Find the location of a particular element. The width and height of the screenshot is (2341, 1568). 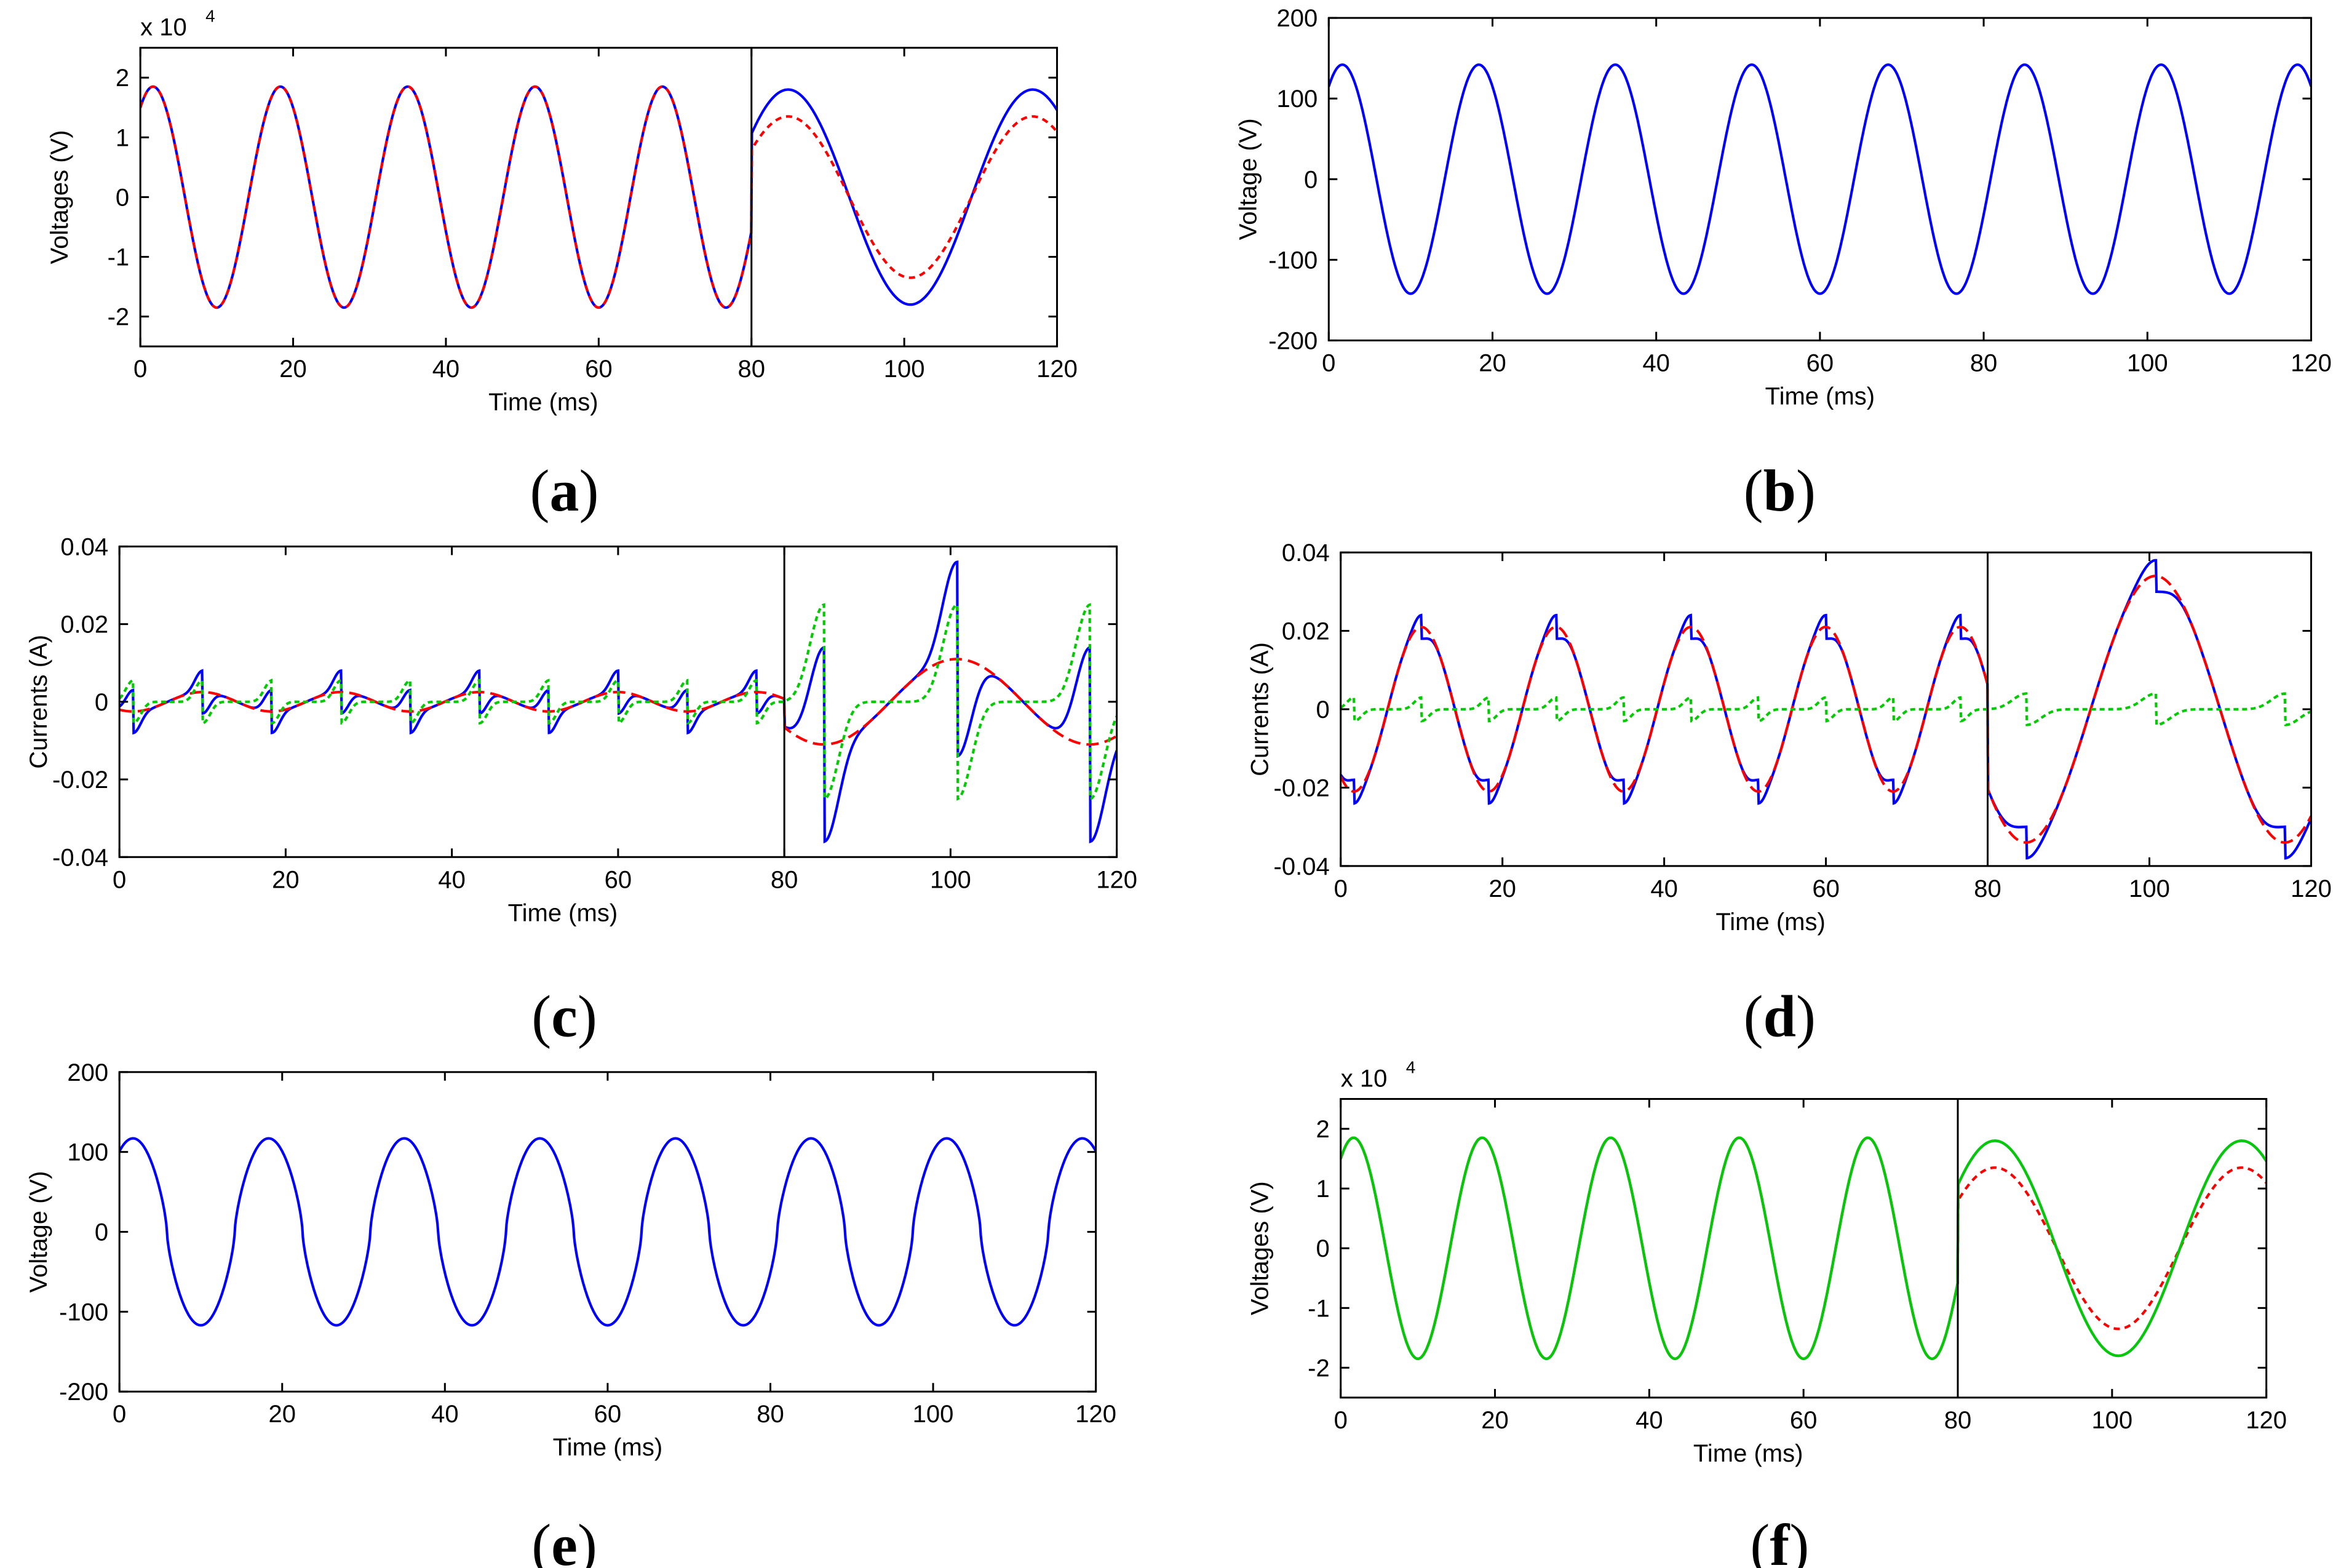

series-green-solid is located at coordinates (1803, 1248).